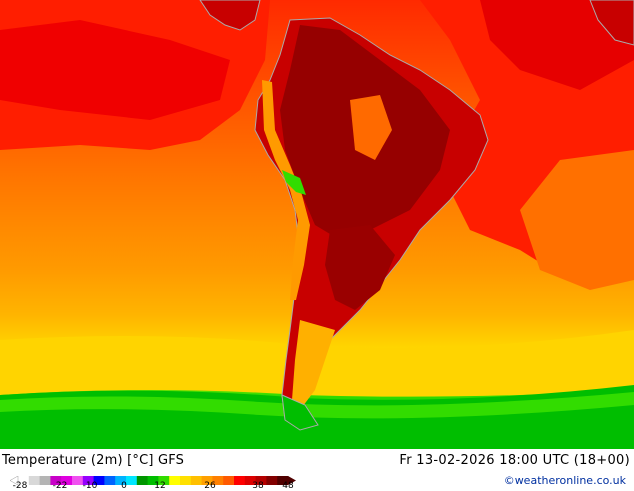 This screenshot has width=634, height=491. What do you see at coordinates (313, 365) in the screenshot?
I see `patagonia-warm` at bounding box center [313, 365].